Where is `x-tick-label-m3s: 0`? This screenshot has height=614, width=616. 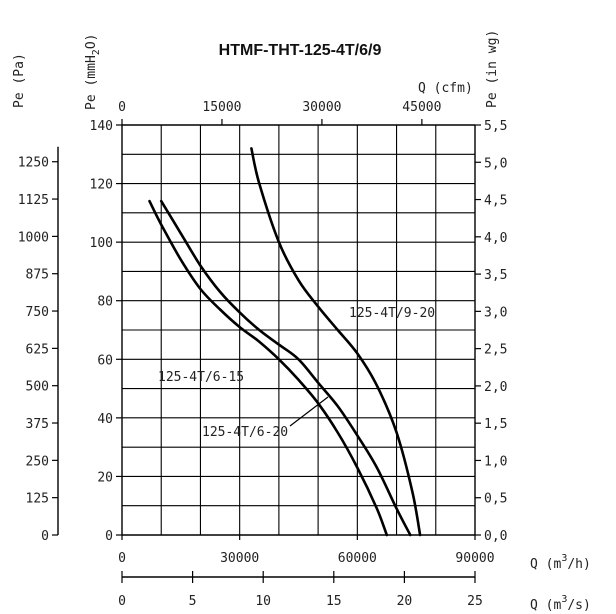
x-tick-label-m3s: 0 is located at coordinates (122, 601).